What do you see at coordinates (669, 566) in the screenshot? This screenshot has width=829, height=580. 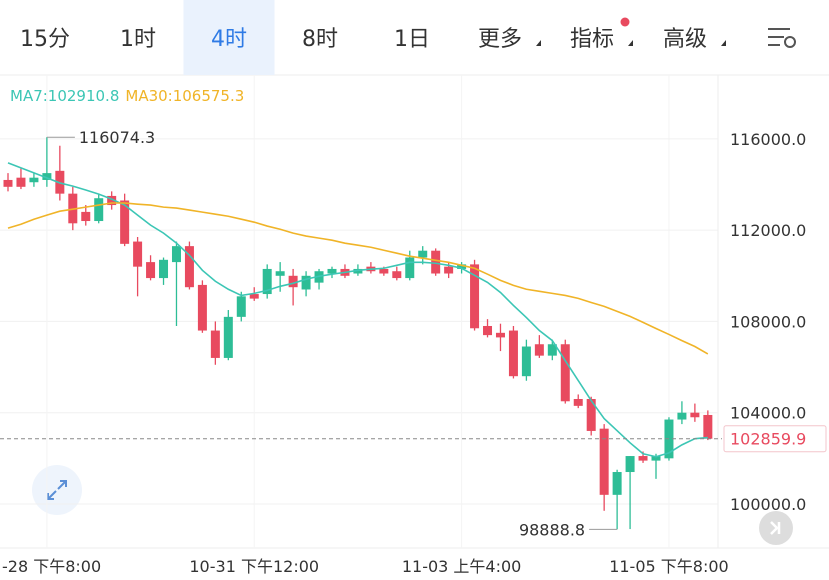 I see `x-tick-label: 11-05 下午8:00` at bounding box center [669, 566].